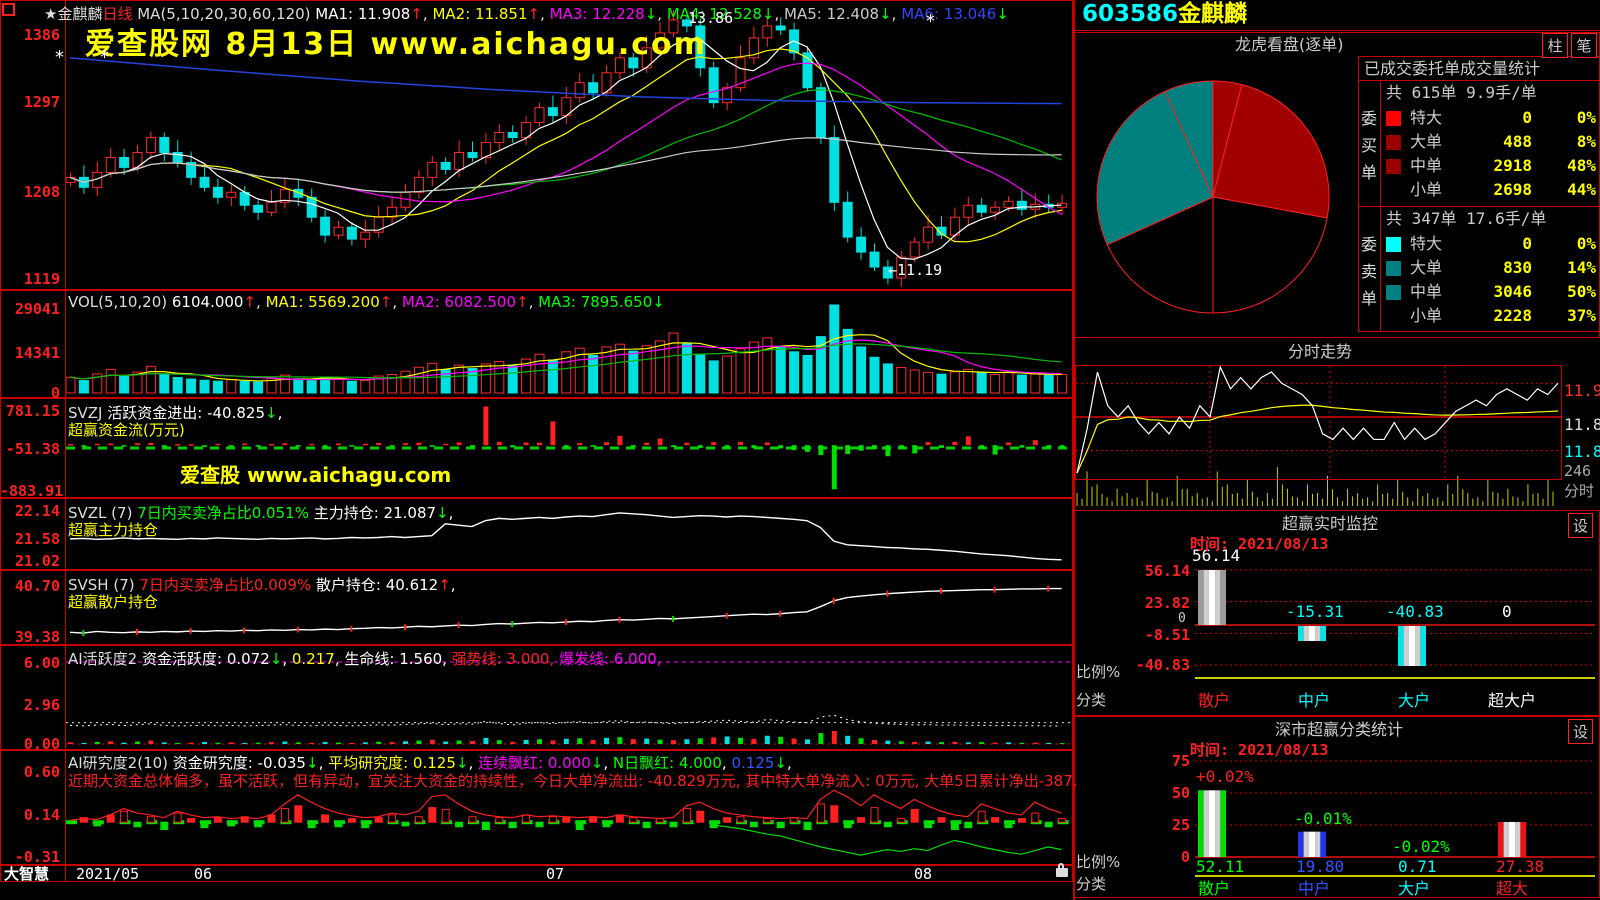 This screenshot has width=1600, height=900. I want to click on axis-label: 0, so click(55, 393).